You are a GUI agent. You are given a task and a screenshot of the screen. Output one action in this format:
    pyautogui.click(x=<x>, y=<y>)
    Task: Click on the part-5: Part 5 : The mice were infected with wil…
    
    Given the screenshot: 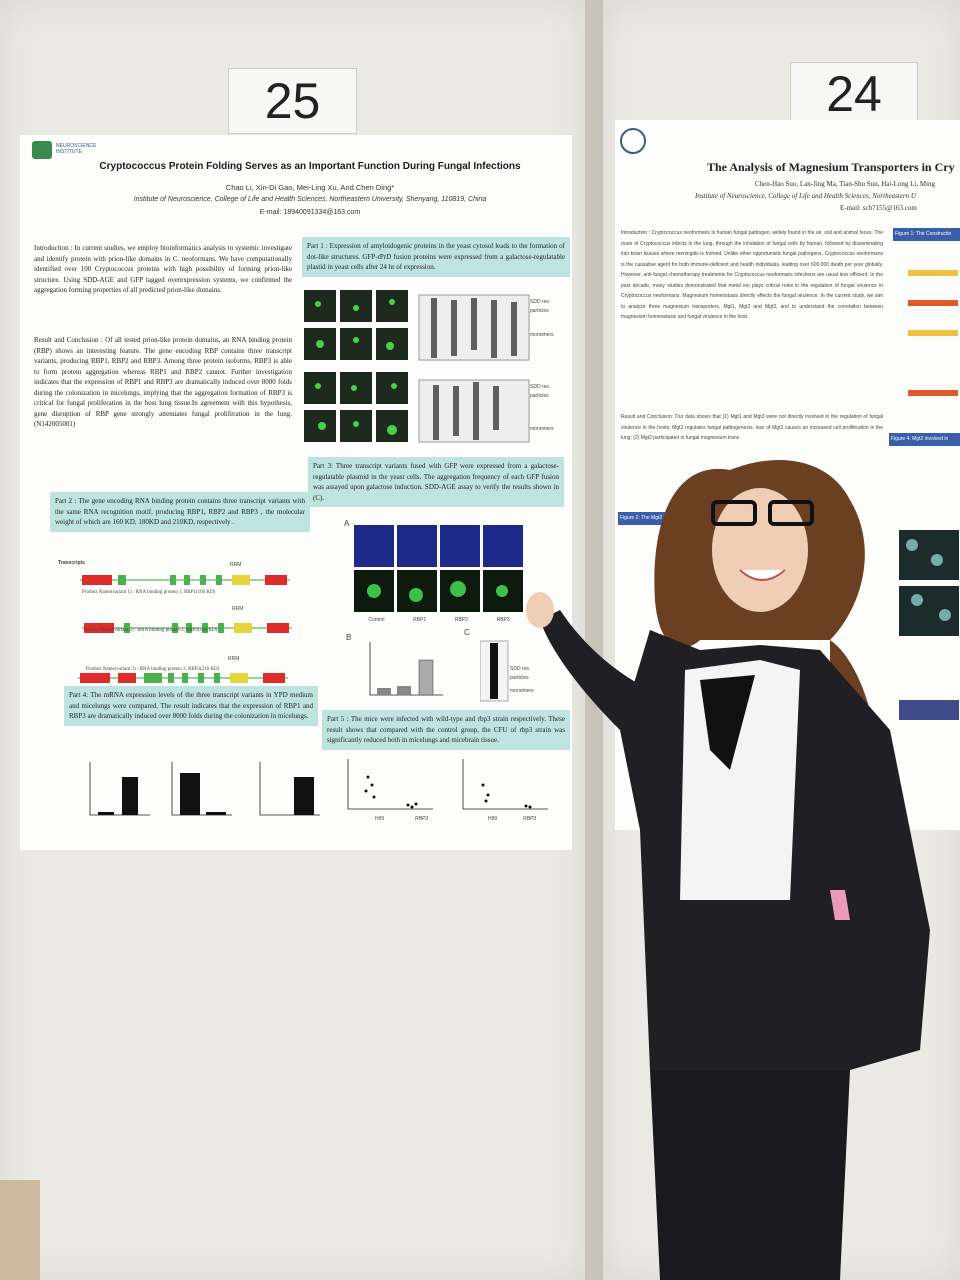 What is the action you would take?
    pyautogui.click(x=446, y=730)
    